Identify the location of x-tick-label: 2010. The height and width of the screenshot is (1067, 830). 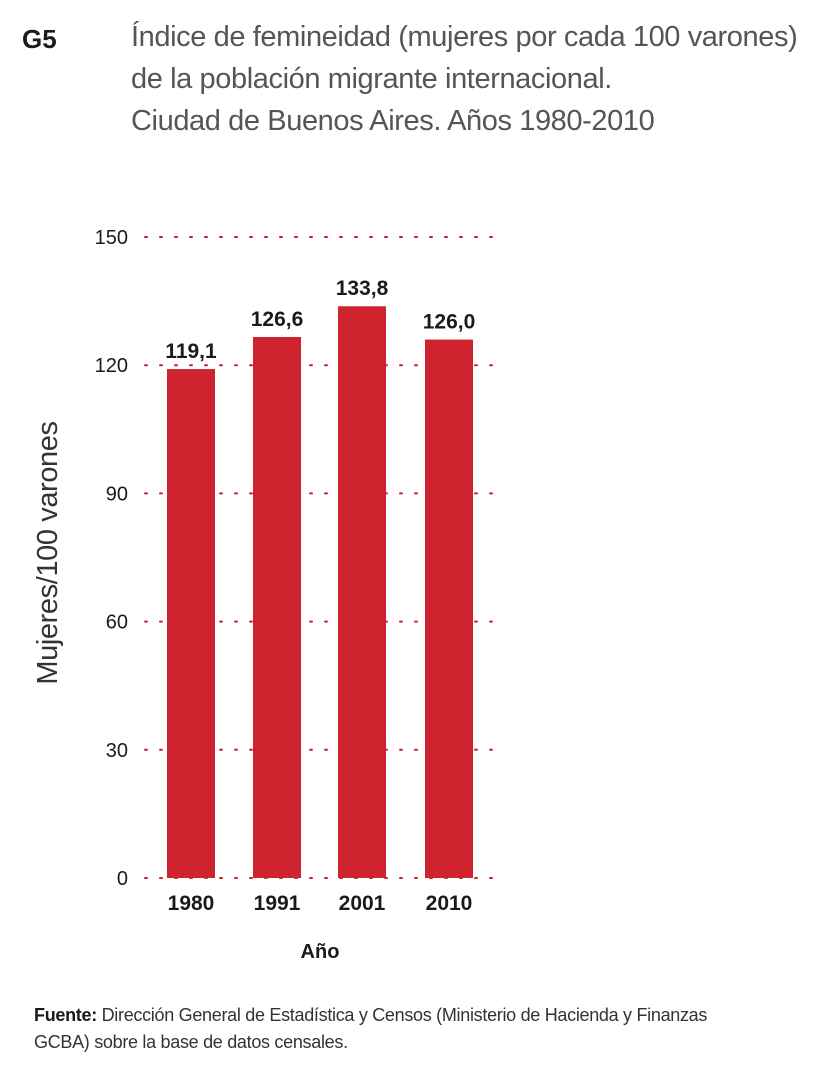
(449, 903).